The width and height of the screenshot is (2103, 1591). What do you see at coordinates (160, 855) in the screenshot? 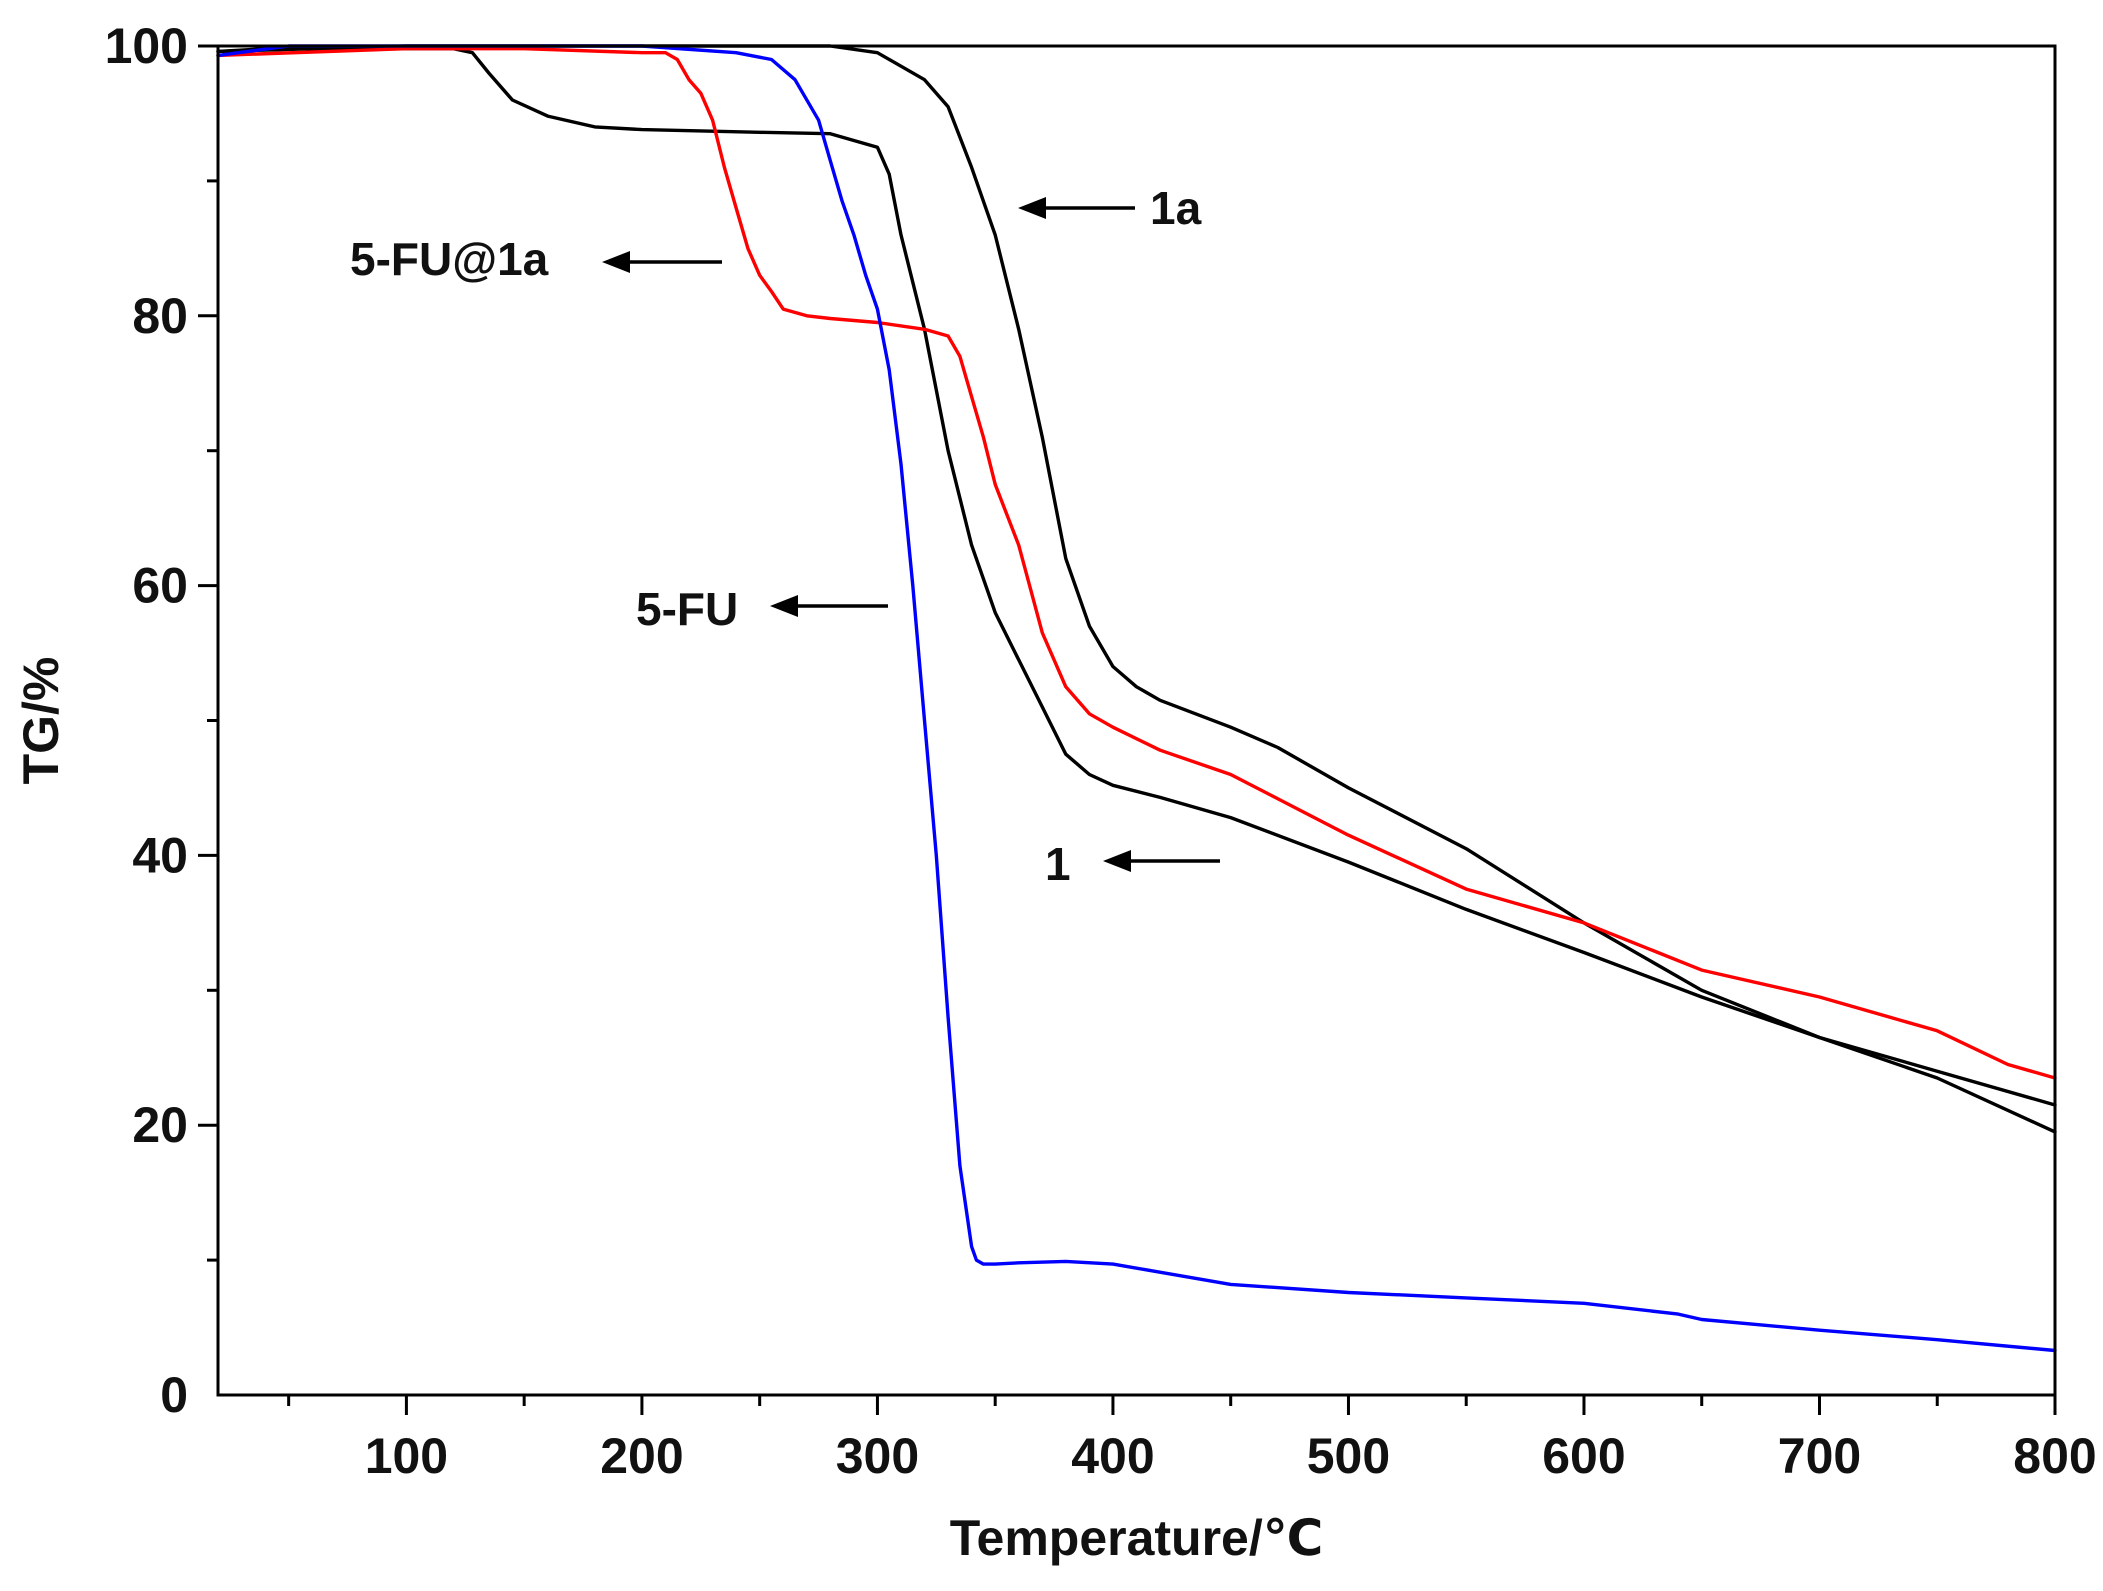
I see `y-tick-label-40: 40` at bounding box center [160, 855].